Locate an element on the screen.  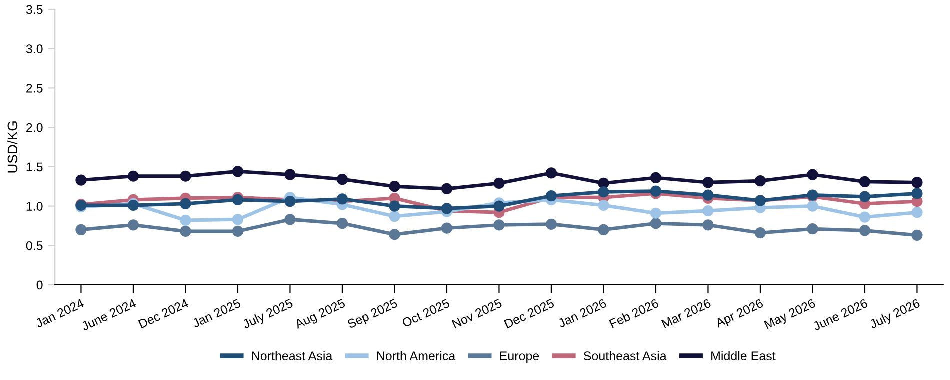
x-tick-label: Jan 2024 is located at coordinates (59, 313).